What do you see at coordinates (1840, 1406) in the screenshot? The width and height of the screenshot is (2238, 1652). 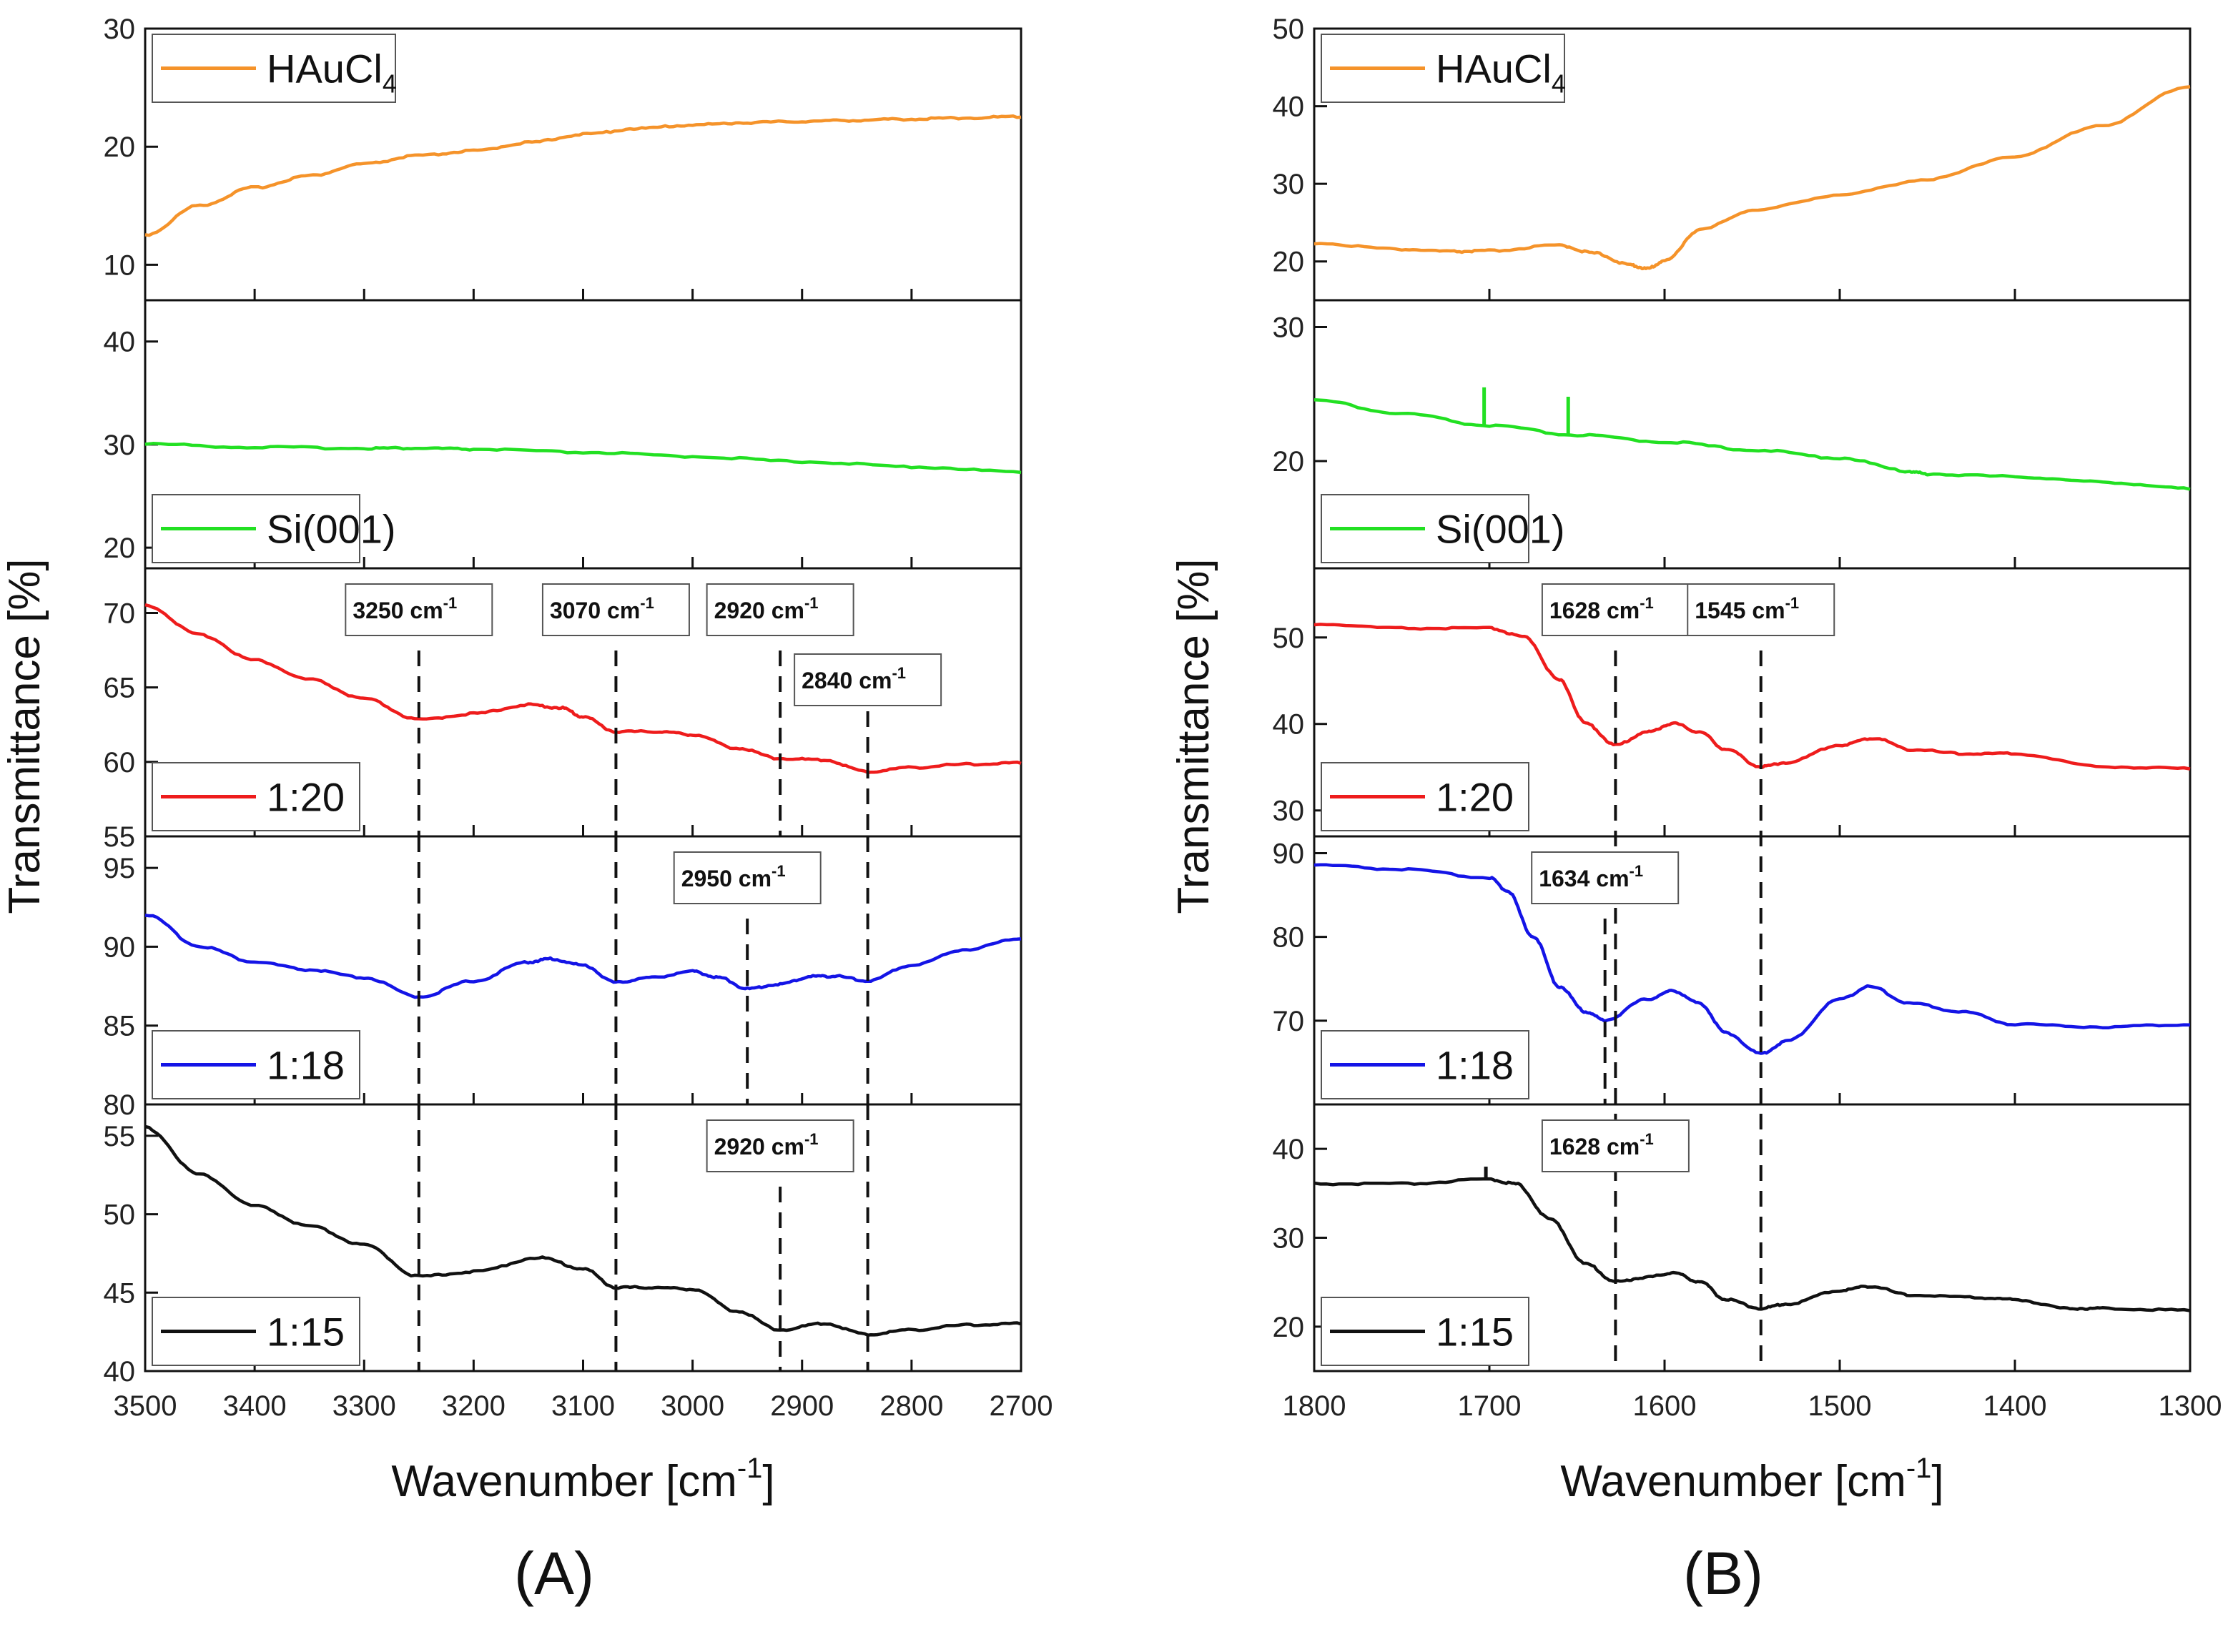 I see `x-tick-label: 1500` at bounding box center [1840, 1406].